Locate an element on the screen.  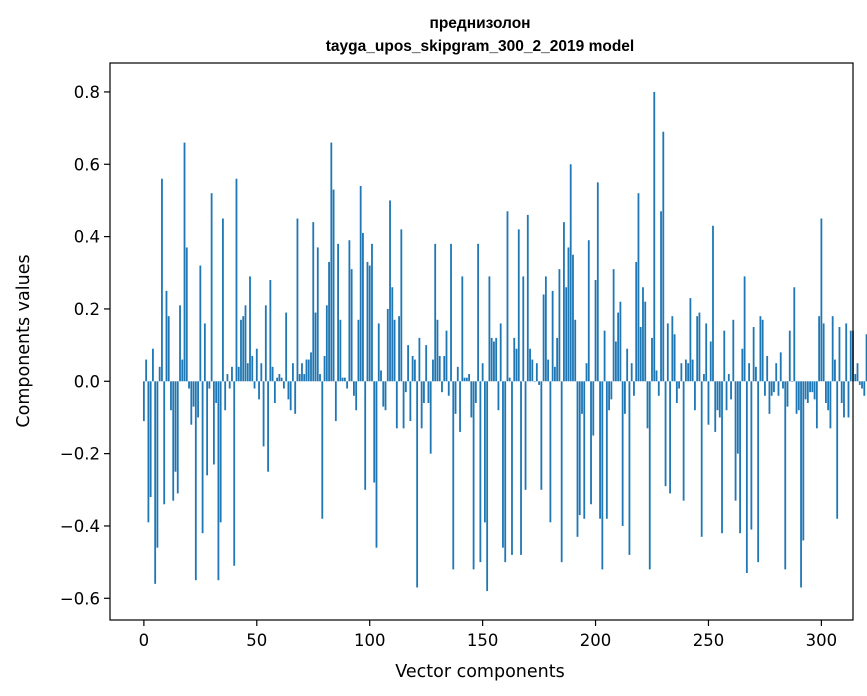
y-tick-label: −0.2 is located at coordinates (80, 454).